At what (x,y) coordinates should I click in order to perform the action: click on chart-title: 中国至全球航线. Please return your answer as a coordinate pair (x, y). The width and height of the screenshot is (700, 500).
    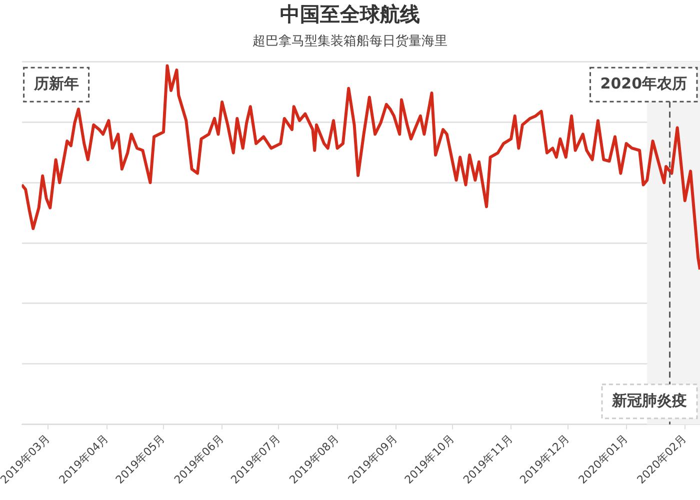
    Looking at the image, I should click on (350, 14).